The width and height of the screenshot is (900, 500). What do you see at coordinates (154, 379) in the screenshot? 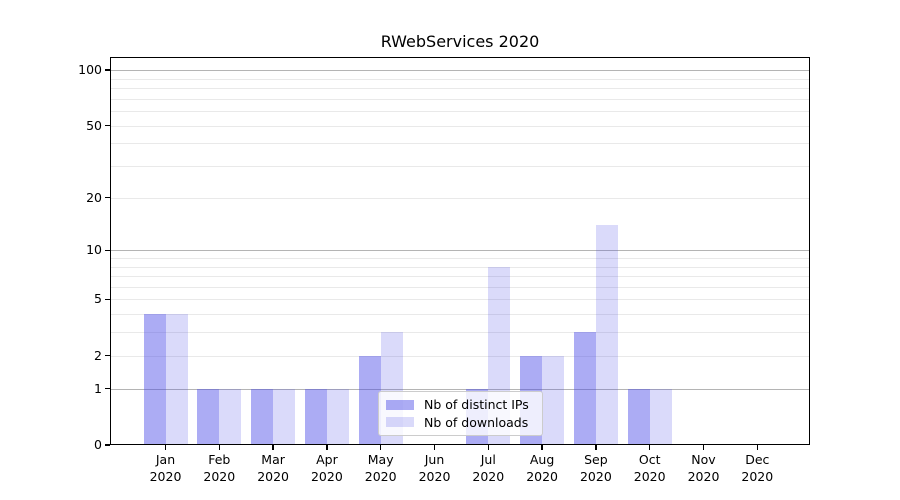
I see `bar-distinct-ips-jan` at bounding box center [154, 379].